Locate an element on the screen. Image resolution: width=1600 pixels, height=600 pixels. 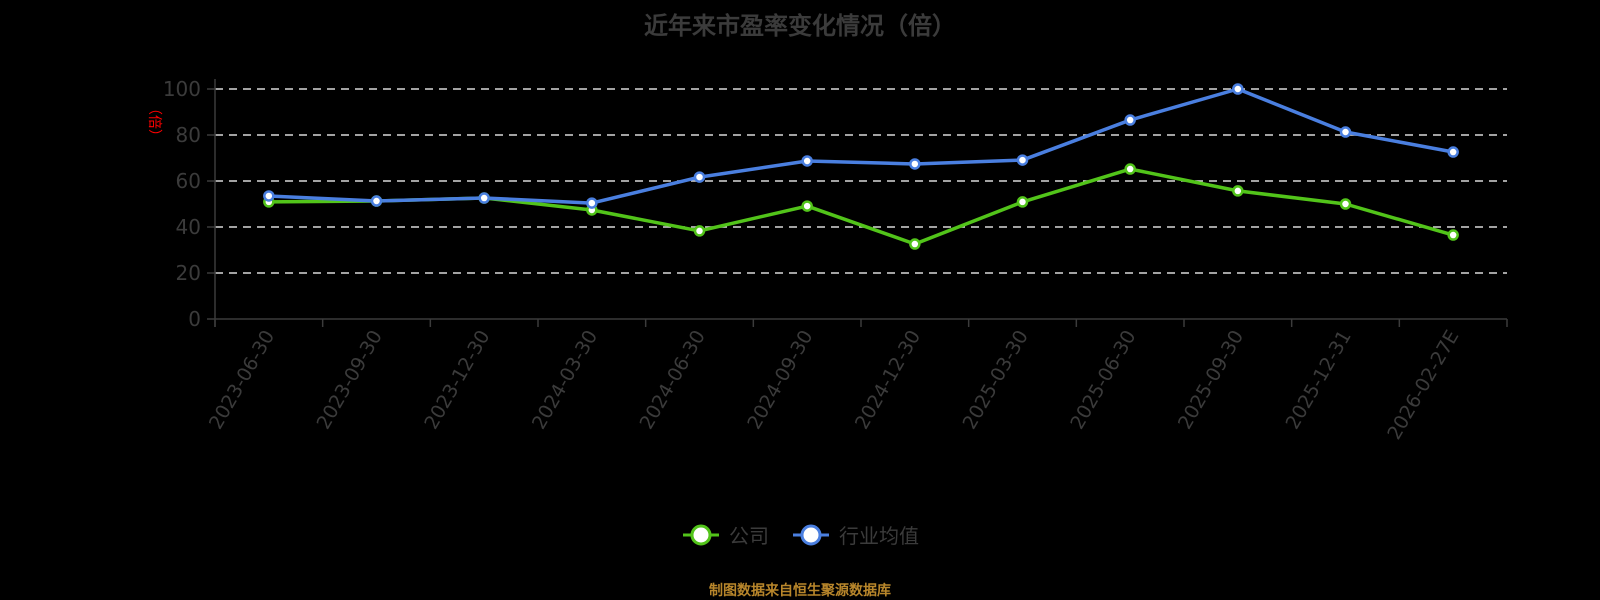
x-tick-label: 2023-06-30 is located at coordinates (242, 380).